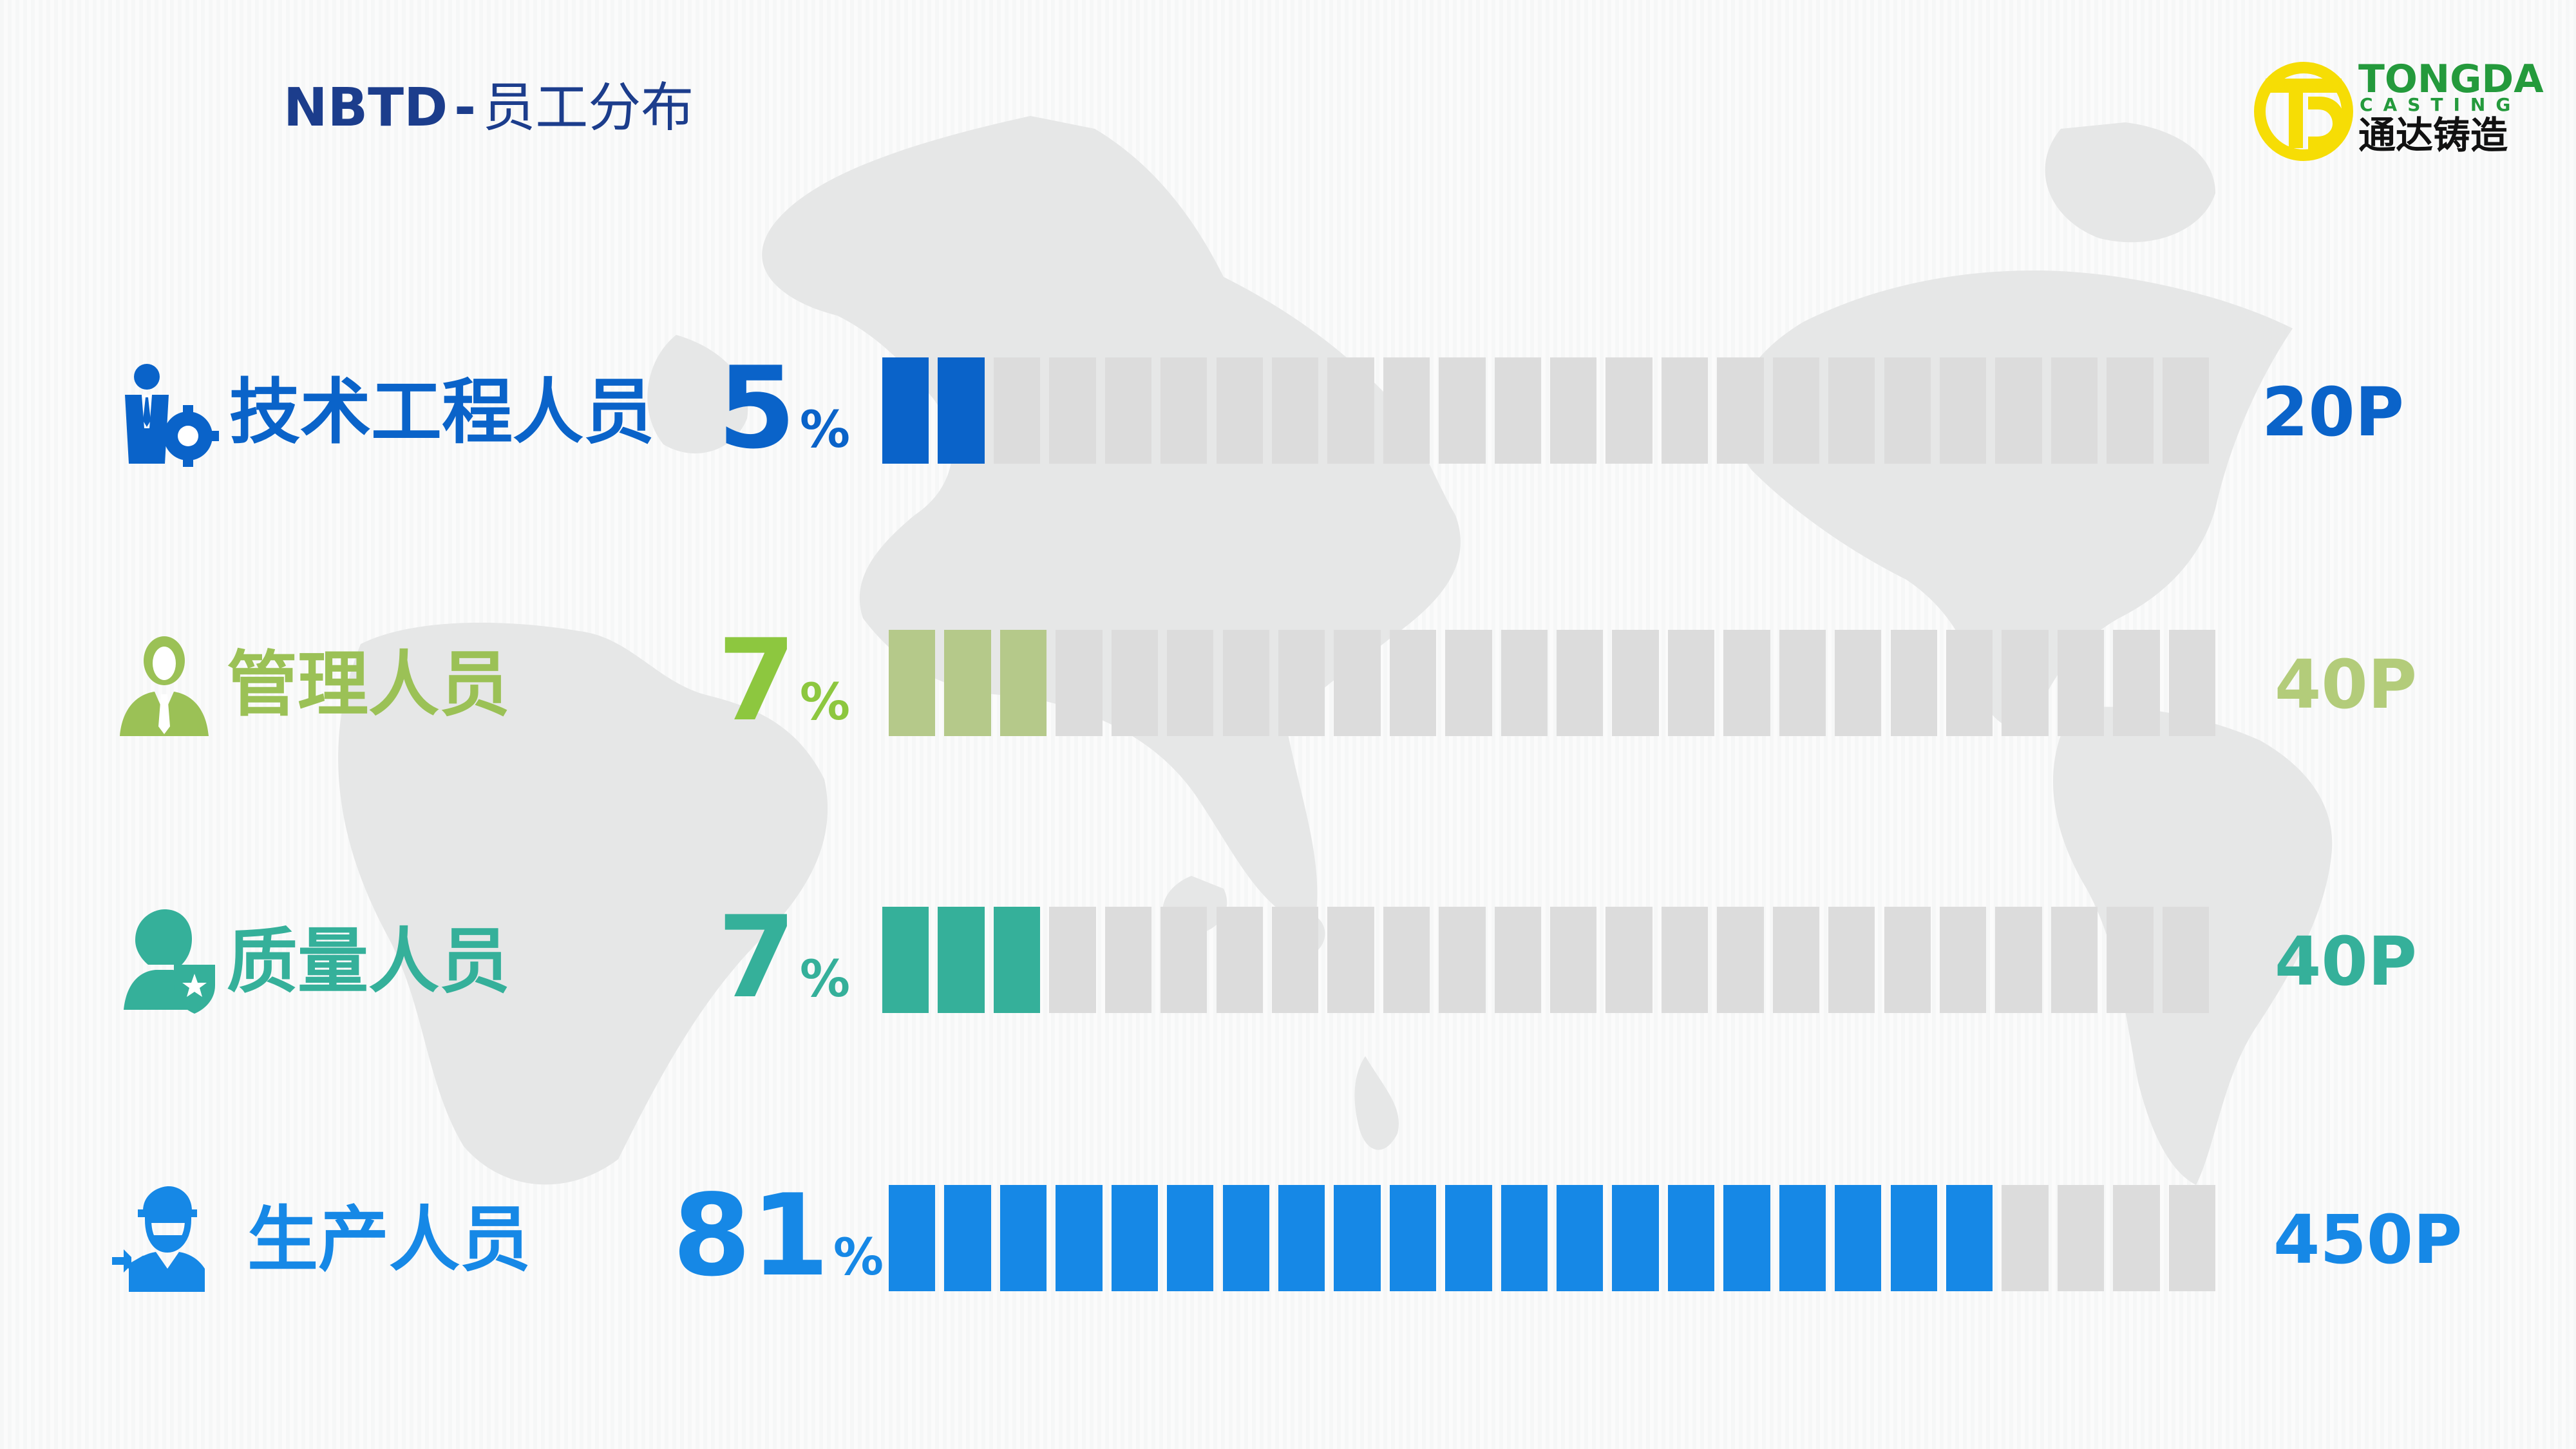 The height and width of the screenshot is (1449, 2576). I want to click on title-text: 员工分布, so click(588, 108).